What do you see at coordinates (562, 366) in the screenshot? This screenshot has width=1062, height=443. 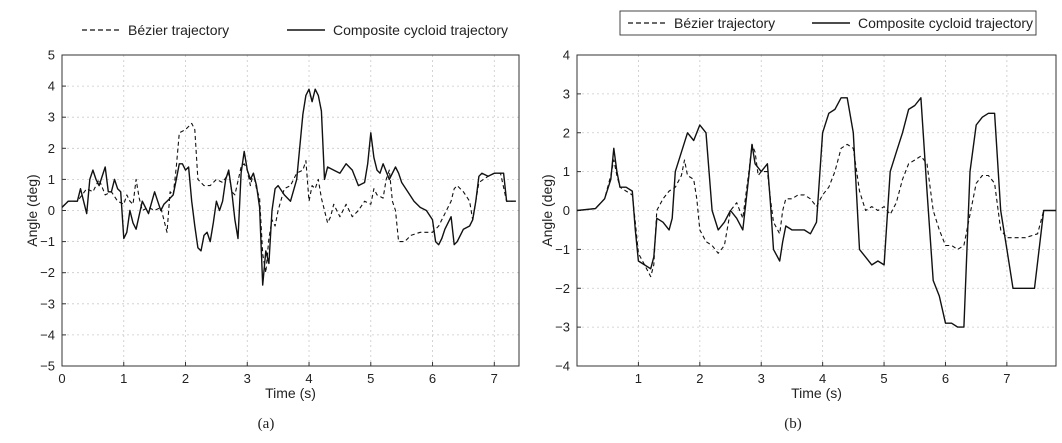 I see `chart-b-ytick-label: −4` at bounding box center [562, 366].